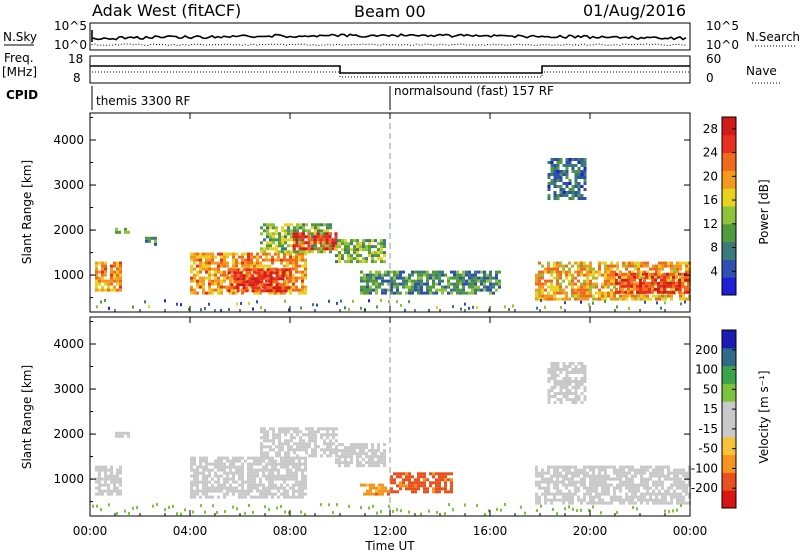 Image resolution: width=800 pixels, height=554 pixels. What do you see at coordinates (27, 212) in the screenshot?
I see `power-ylabel: Slant Range [km]` at bounding box center [27, 212].